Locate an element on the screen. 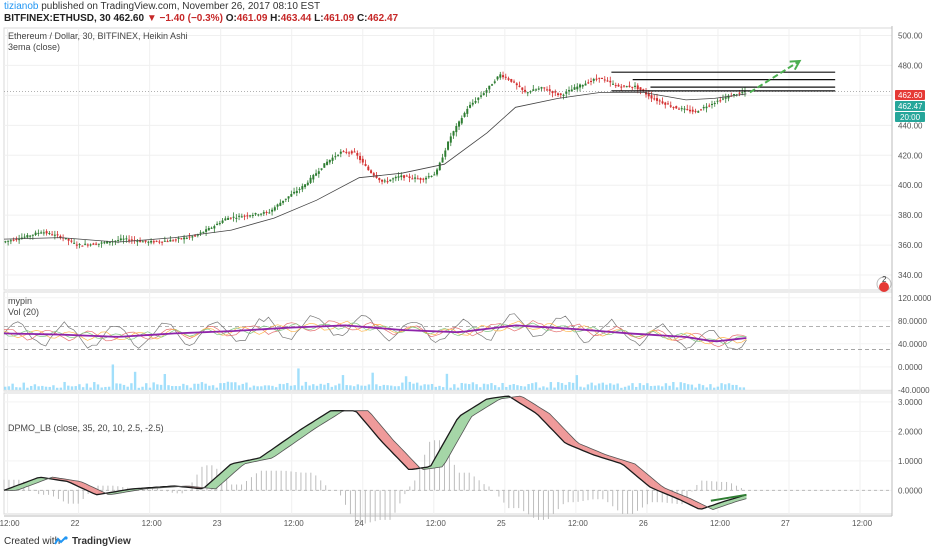 The width and height of the screenshot is (932, 550). svg-text: 462.60 is located at coordinates (910, 95).